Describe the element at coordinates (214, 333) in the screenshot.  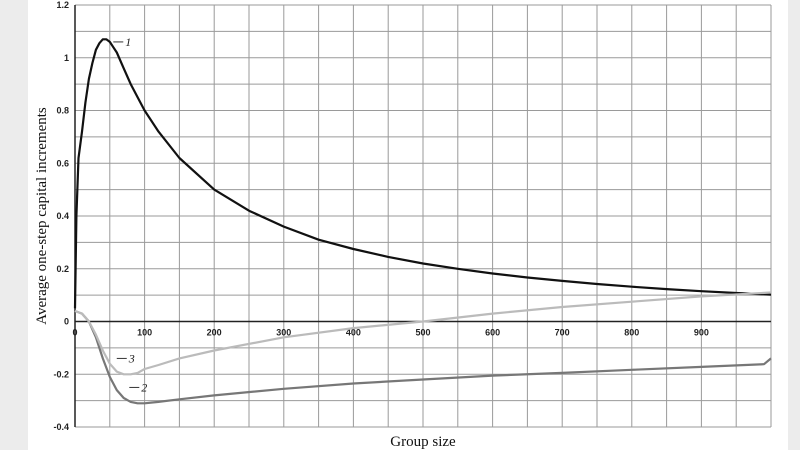
I see `x-tick-label: 200` at that location.